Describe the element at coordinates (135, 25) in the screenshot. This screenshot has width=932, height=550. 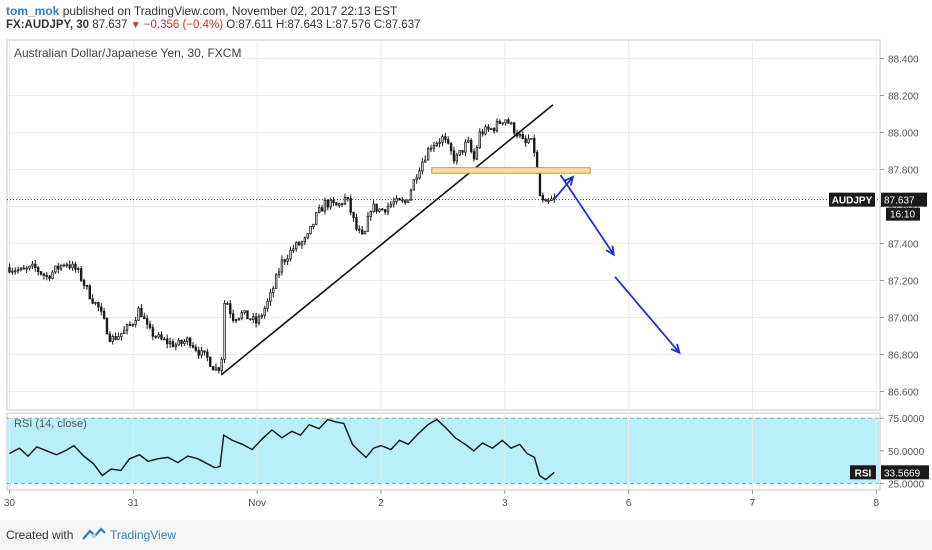
I see `down-arrow-icon: ▼` at that location.